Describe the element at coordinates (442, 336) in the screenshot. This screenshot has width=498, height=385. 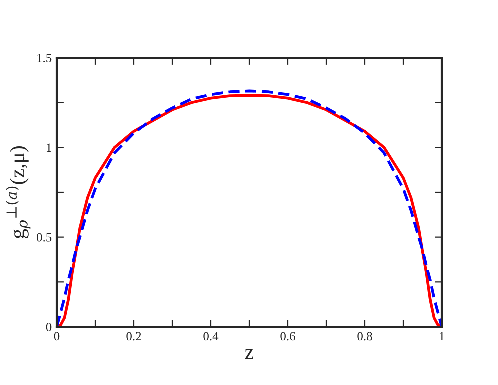
I see `x-tick-label: 1` at that location.